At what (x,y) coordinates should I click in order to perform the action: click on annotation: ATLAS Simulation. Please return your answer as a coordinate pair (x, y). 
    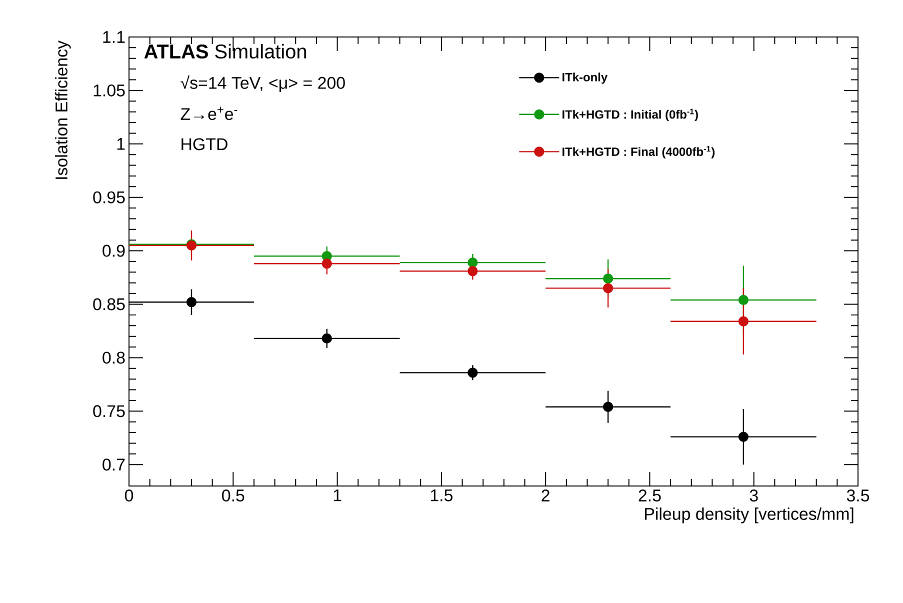
    Looking at the image, I should click on (225, 51).